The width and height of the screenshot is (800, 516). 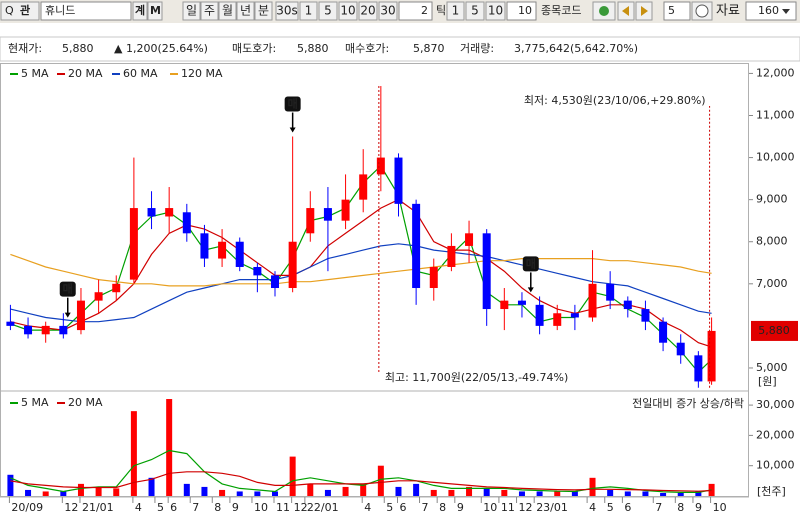 What do you see at coordinates (774, 330) in the screenshot?
I see `last-price-label: 5,880` at bounding box center [774, 330].